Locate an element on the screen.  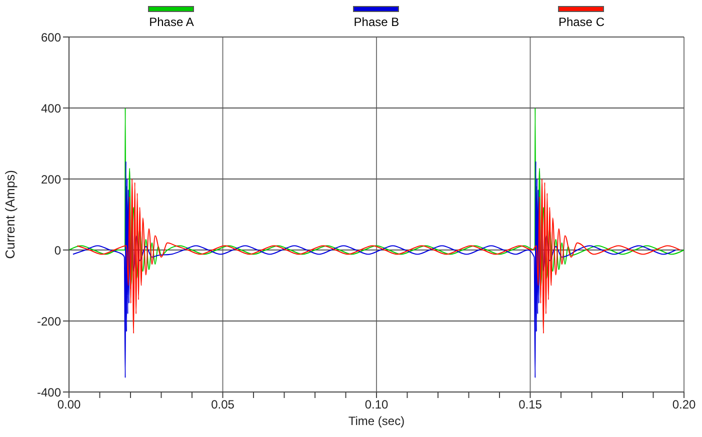
y-tick-label: -200 is located at coordinates (49, 321).